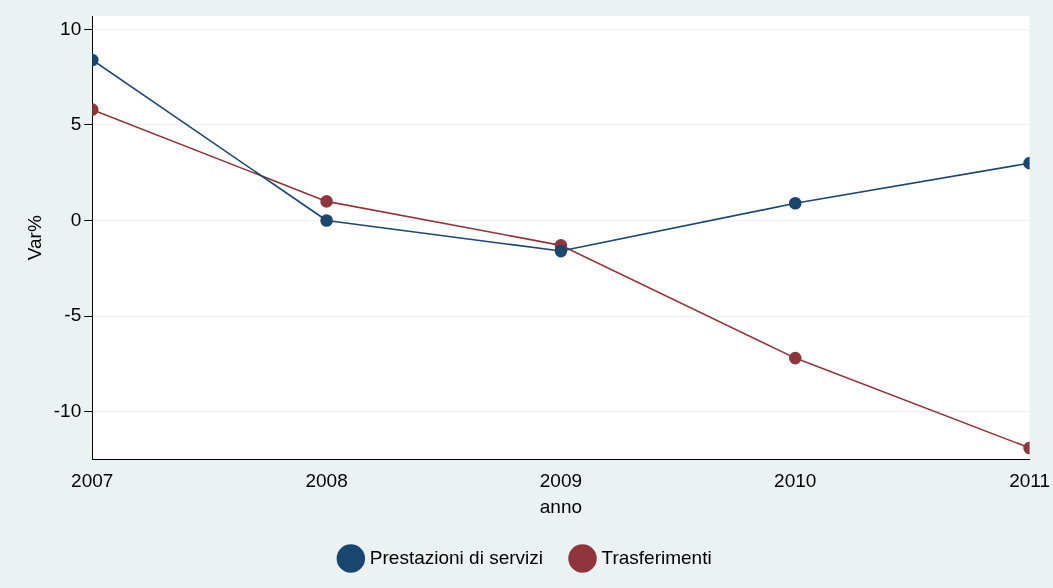 The image size is (1053, 588). I want to click on x-tick-label: 2008, so click(326, 481).